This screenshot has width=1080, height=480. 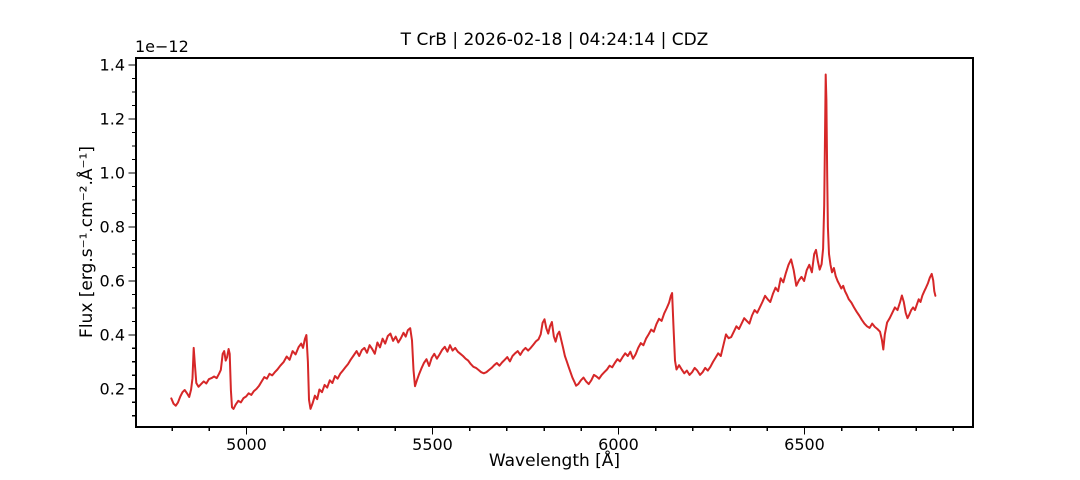 I want to click on y-tick-label: 0.8, so click(x=112, y=227).